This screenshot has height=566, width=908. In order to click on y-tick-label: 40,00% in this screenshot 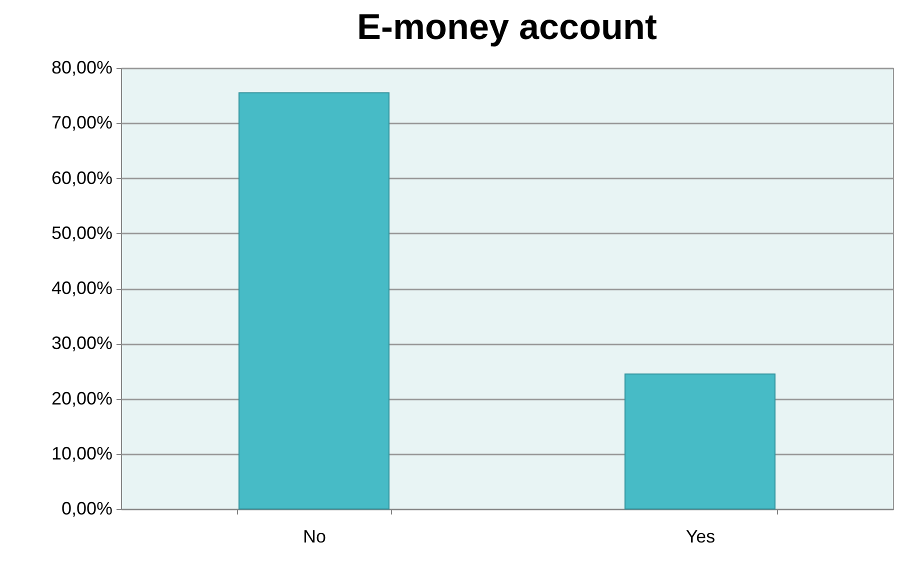, I will do `click(81, 288)`.